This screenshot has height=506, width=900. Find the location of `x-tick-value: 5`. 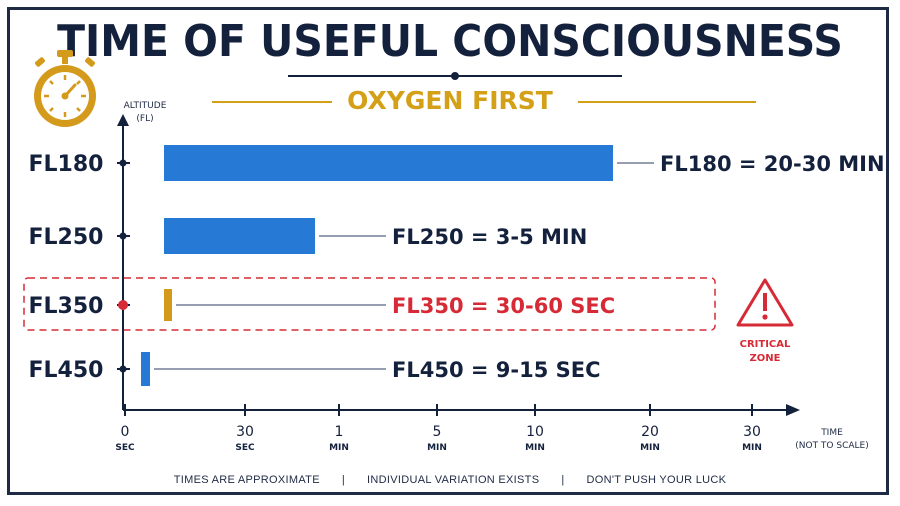

x-tick-value: 5 is located at coordinates (437, 432).